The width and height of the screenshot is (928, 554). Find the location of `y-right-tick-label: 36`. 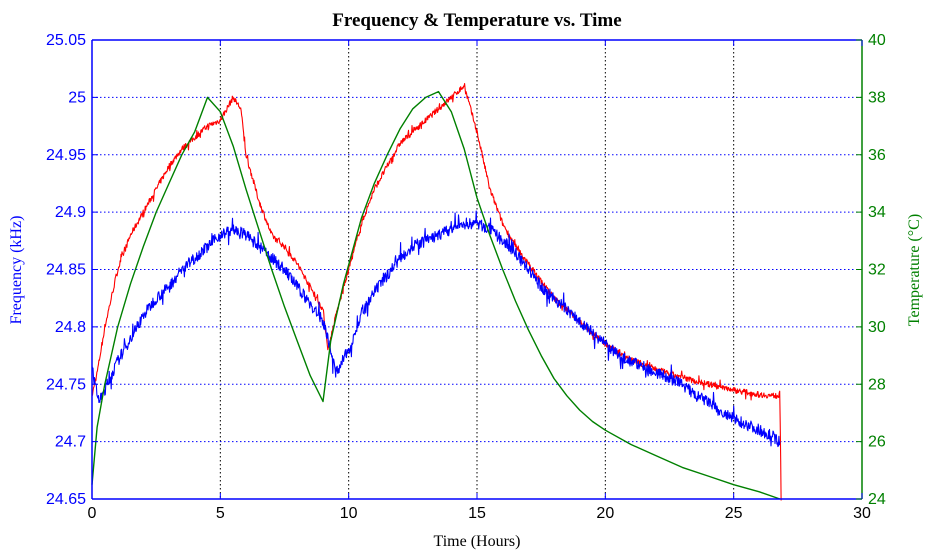

y-right-tick-label: 36 is located at coordinates (877, 155).